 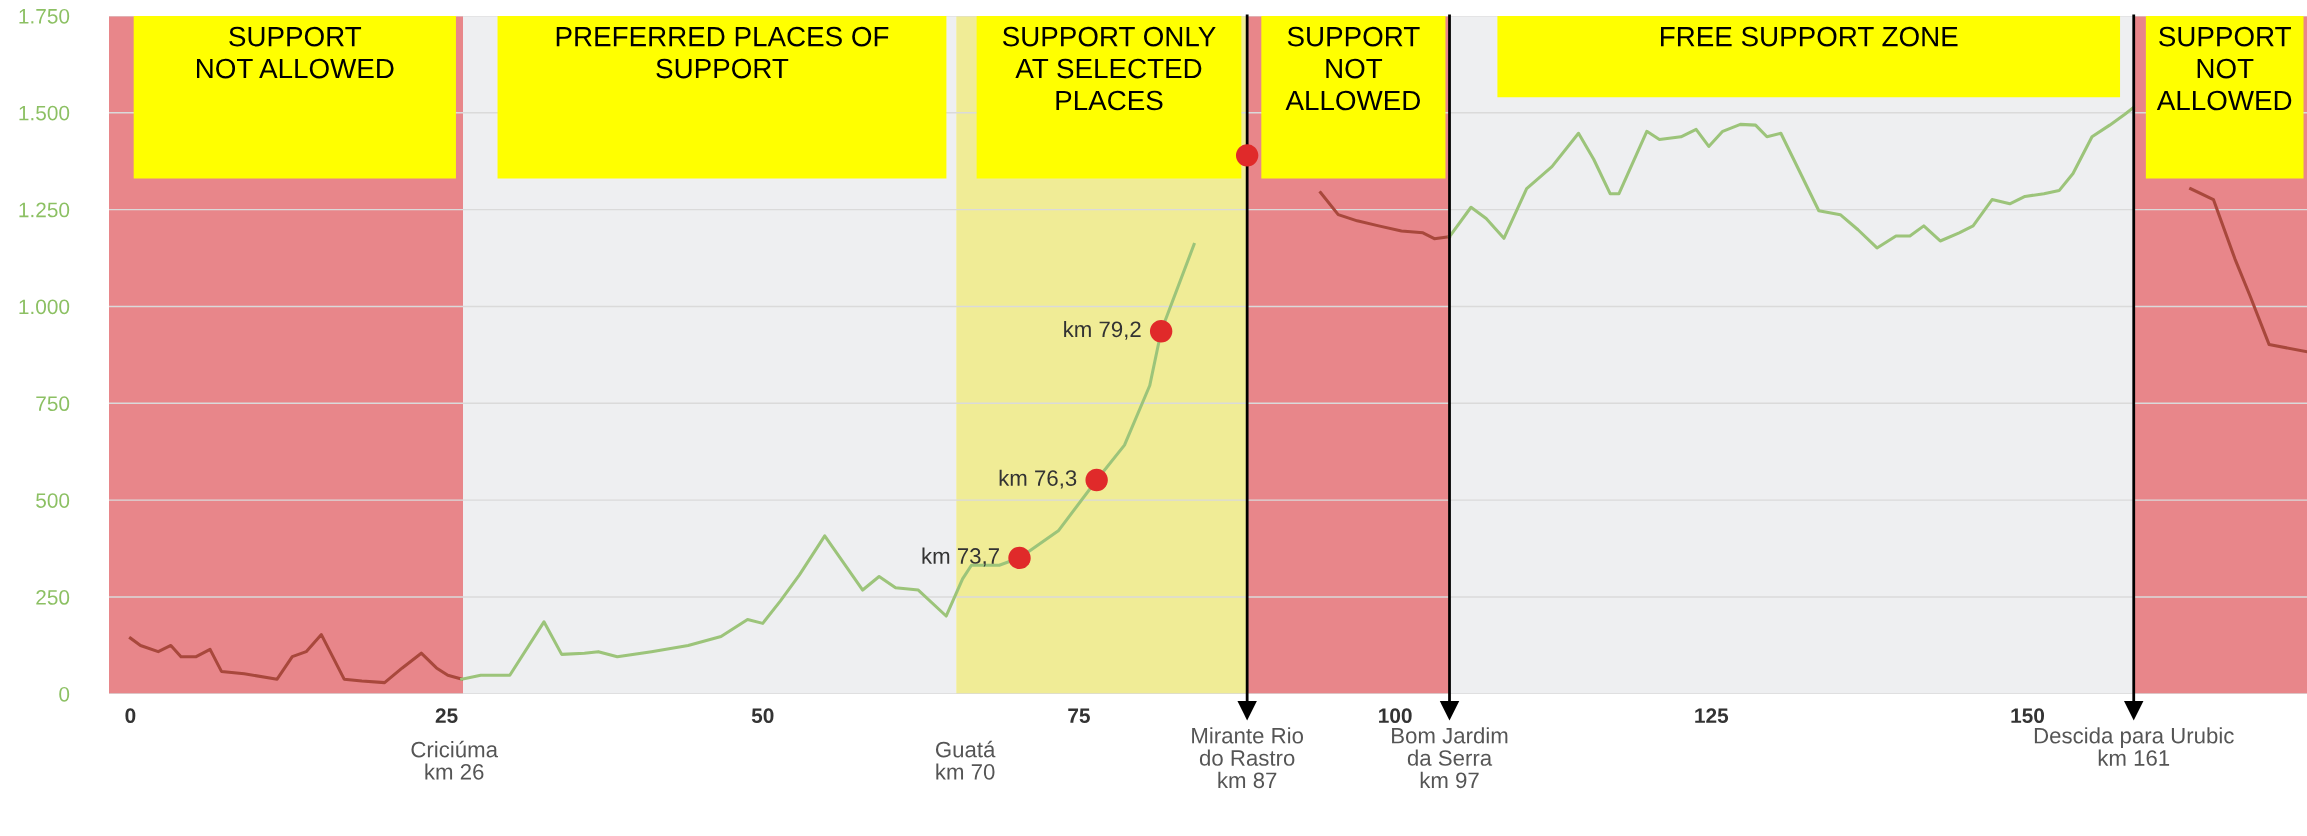 I want to click on y-tick-label: 750, so click(x=53, y=404).